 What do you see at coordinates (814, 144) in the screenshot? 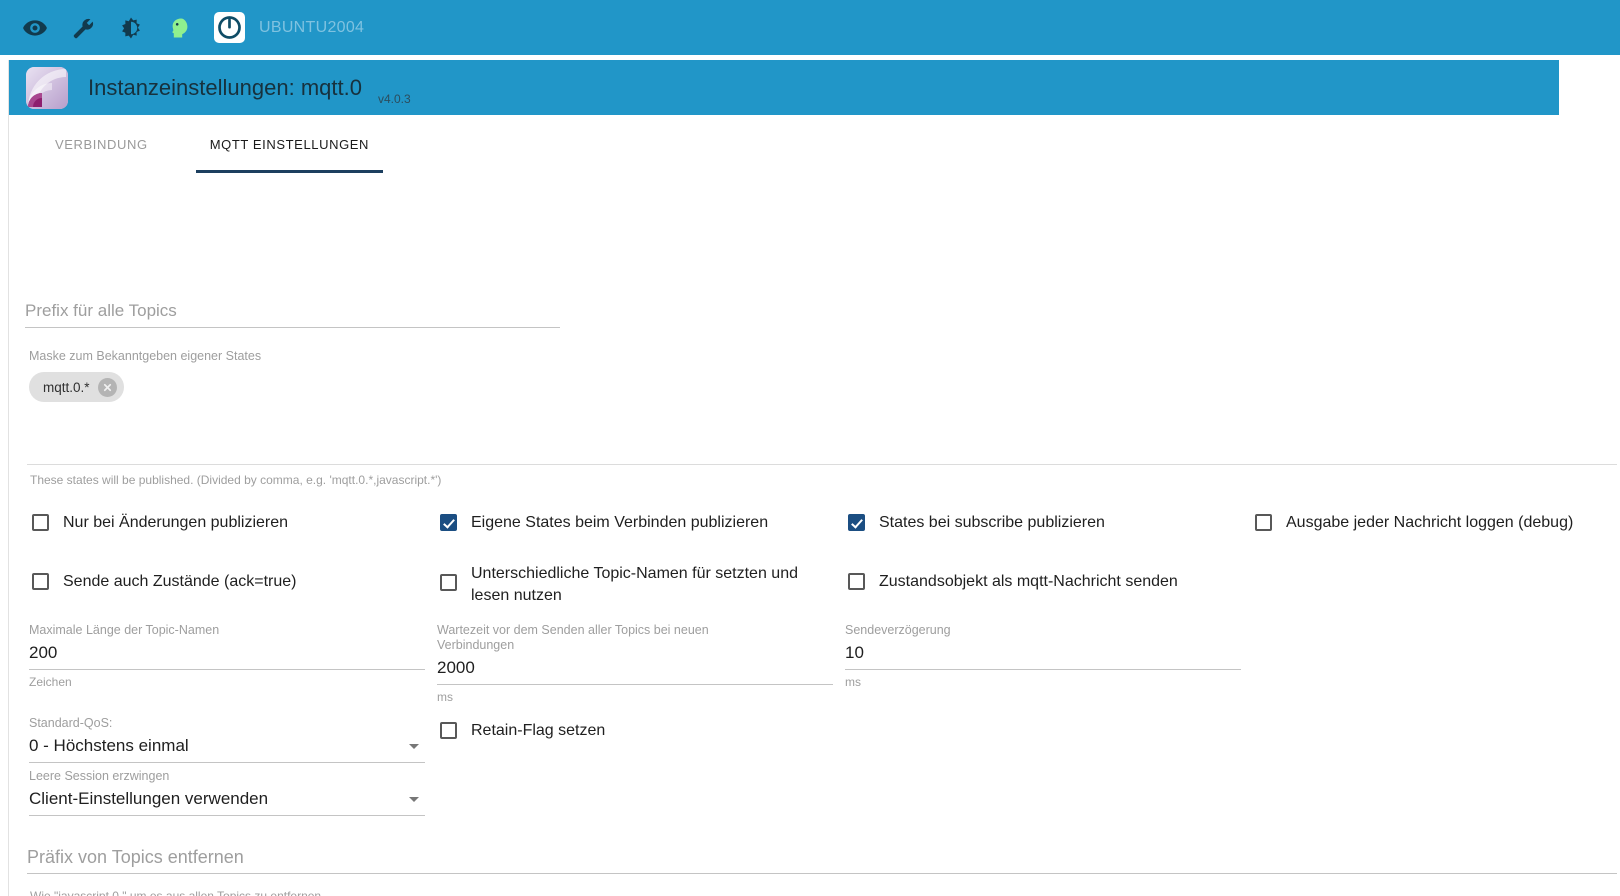
I see `tab-bar: VERBINDUNG MQTT EINSTELLUNGEN` at bounding box center [814, 144].